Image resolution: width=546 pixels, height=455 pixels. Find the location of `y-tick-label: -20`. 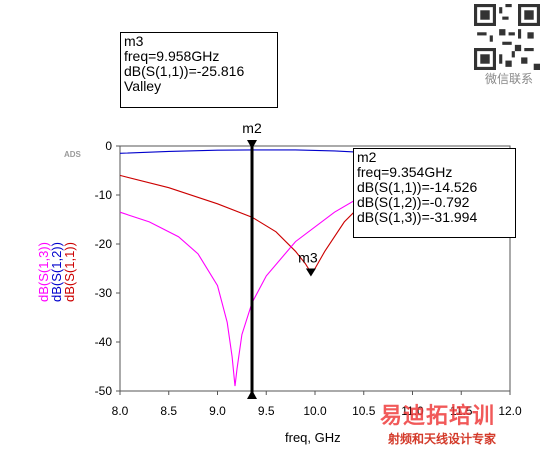

y-tick-label: -20 is located at coordinates (104, 244).